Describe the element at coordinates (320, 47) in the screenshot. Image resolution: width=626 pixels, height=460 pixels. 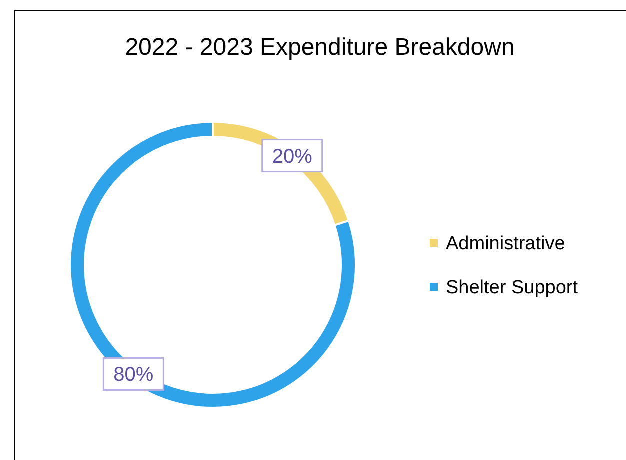
I see `chart-title: 2022 - 2023 Expenditure Breakdown` at that location.